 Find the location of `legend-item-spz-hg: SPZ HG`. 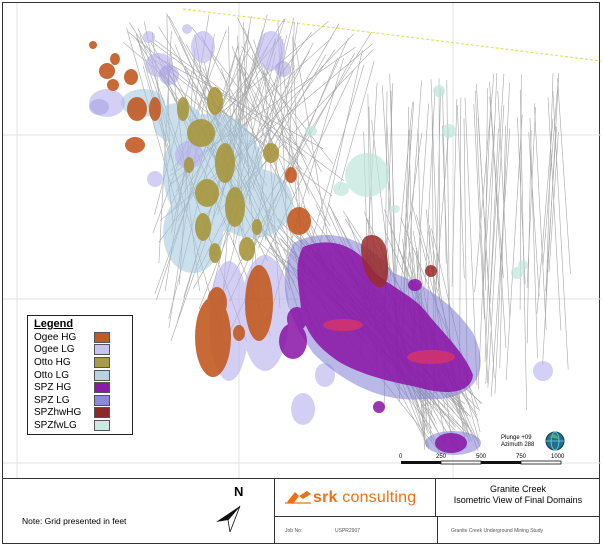

legend-item-spz-hg: SPZ HG is located at coordinates (80, 387).